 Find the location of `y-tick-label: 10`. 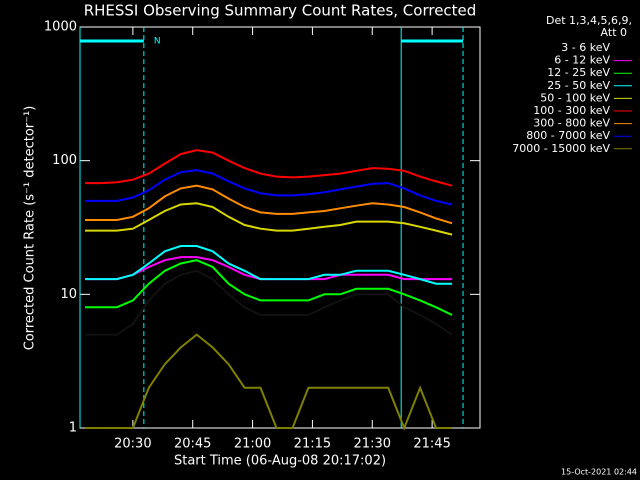

y-tick-label: 10 is located at coordinates (68, 294).